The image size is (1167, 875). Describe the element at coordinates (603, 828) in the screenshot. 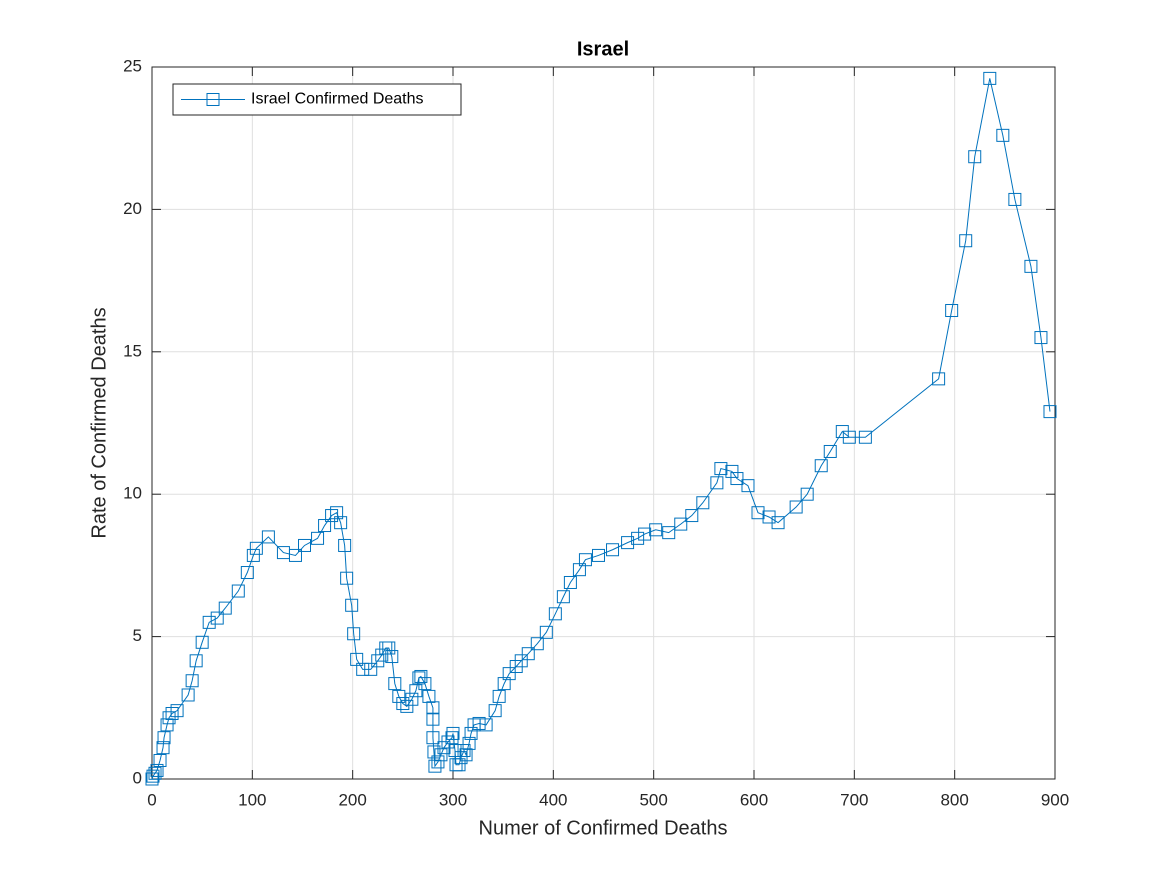

I see `x-axis-label: Numer of Confirmed Deaths` at that location.